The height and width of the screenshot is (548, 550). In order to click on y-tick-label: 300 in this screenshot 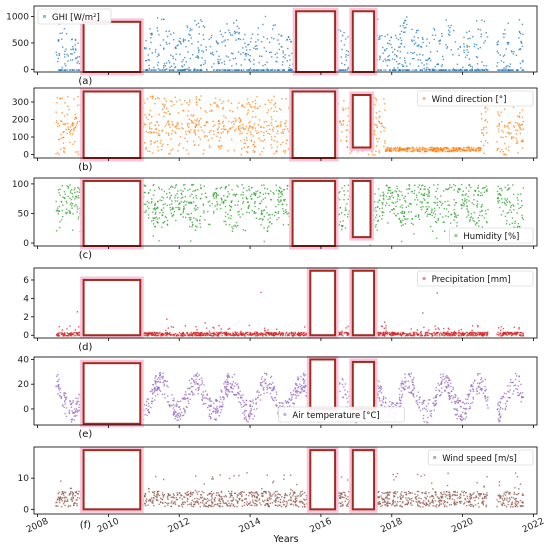, I will do `click(20, 103)`.